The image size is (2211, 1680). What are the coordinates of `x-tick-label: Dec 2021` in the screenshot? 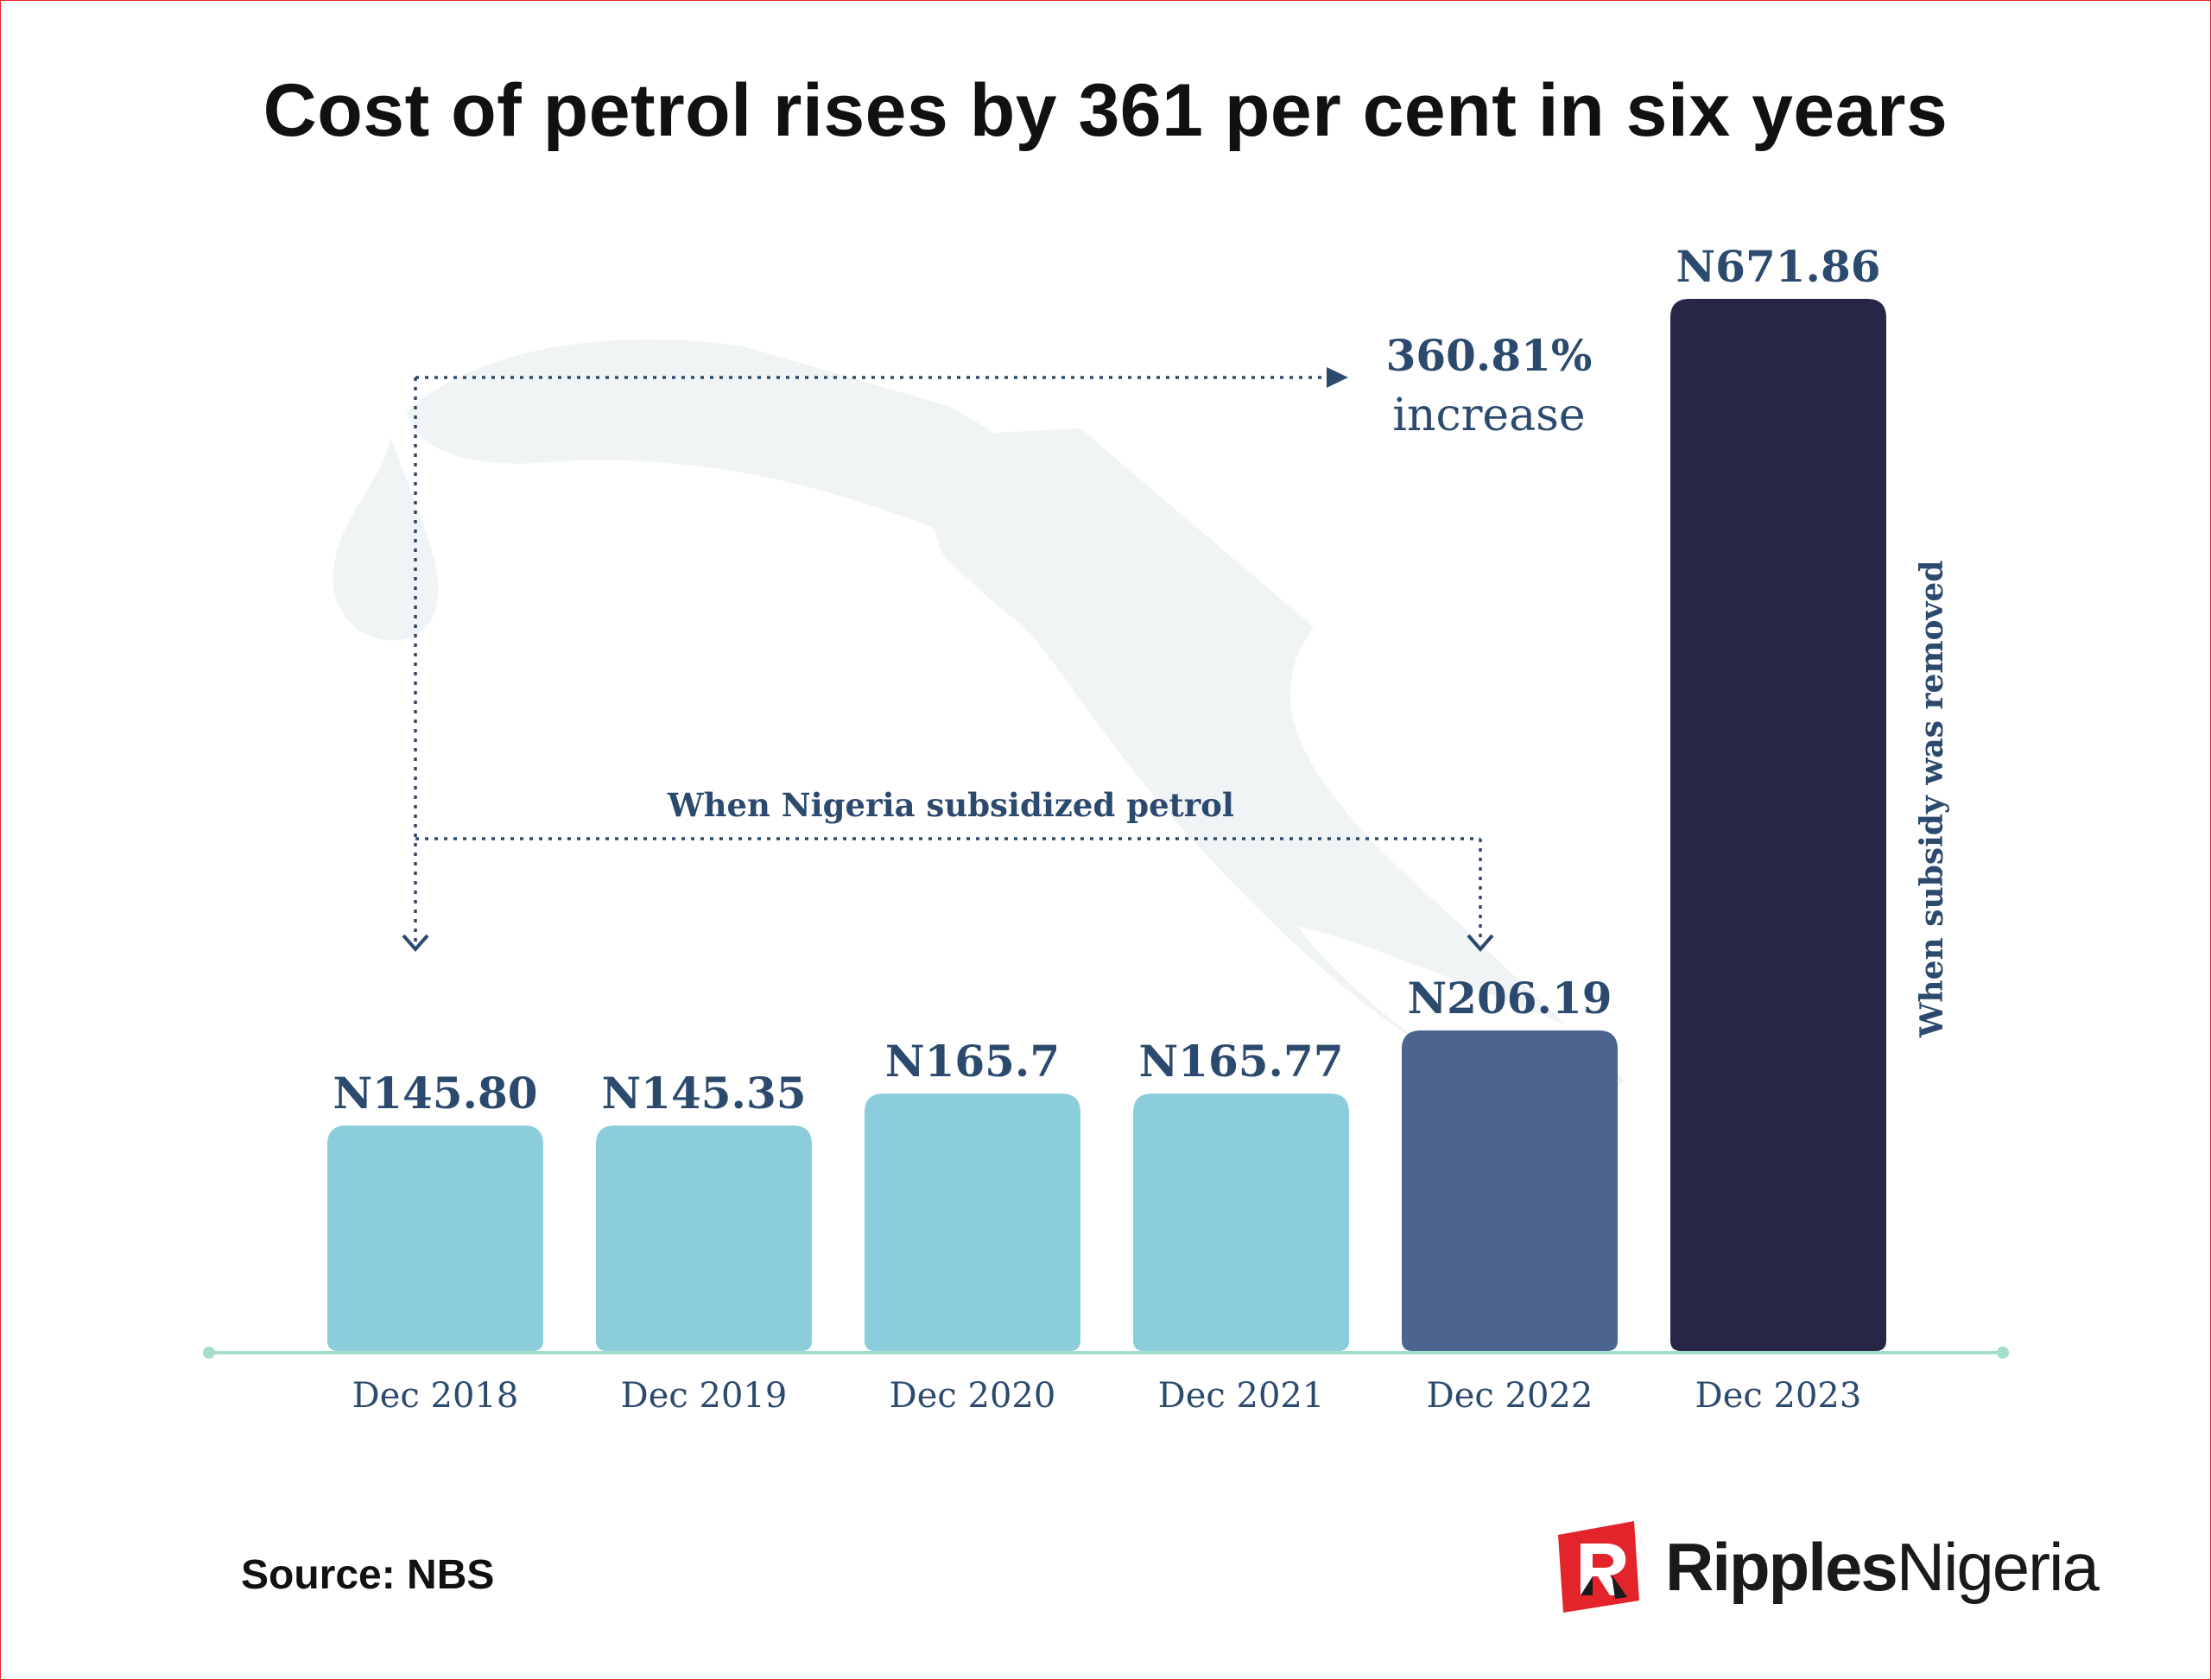 It's located at (1241, 1396).